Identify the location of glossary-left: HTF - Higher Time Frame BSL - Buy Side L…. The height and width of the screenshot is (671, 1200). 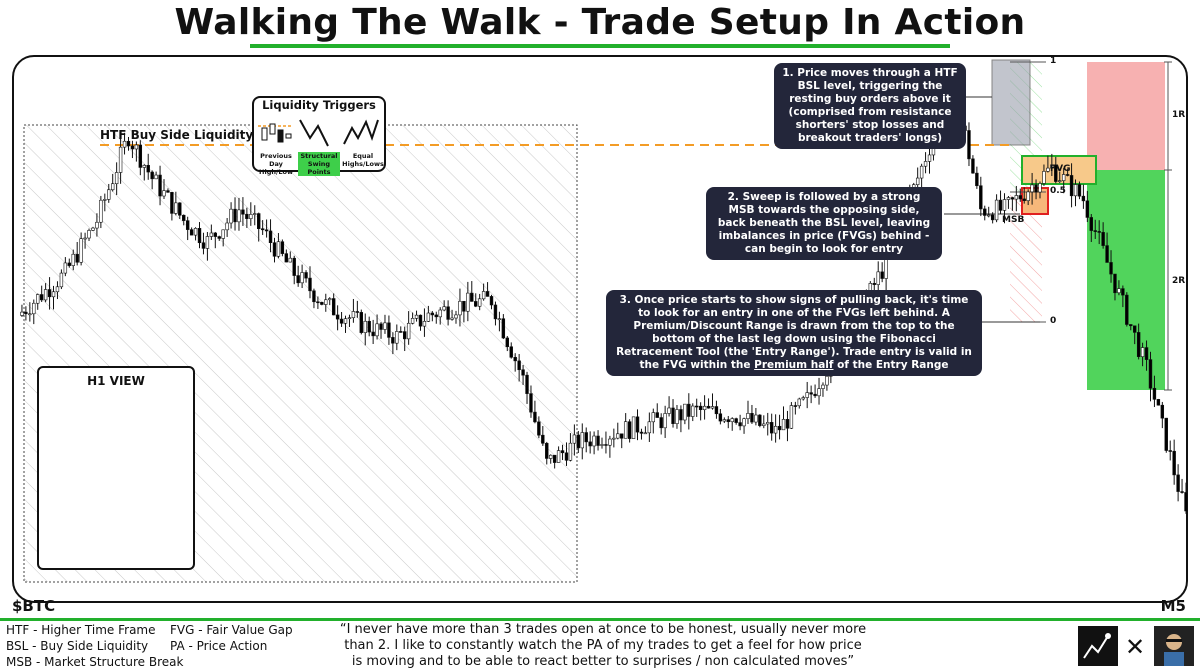
(94, 646).